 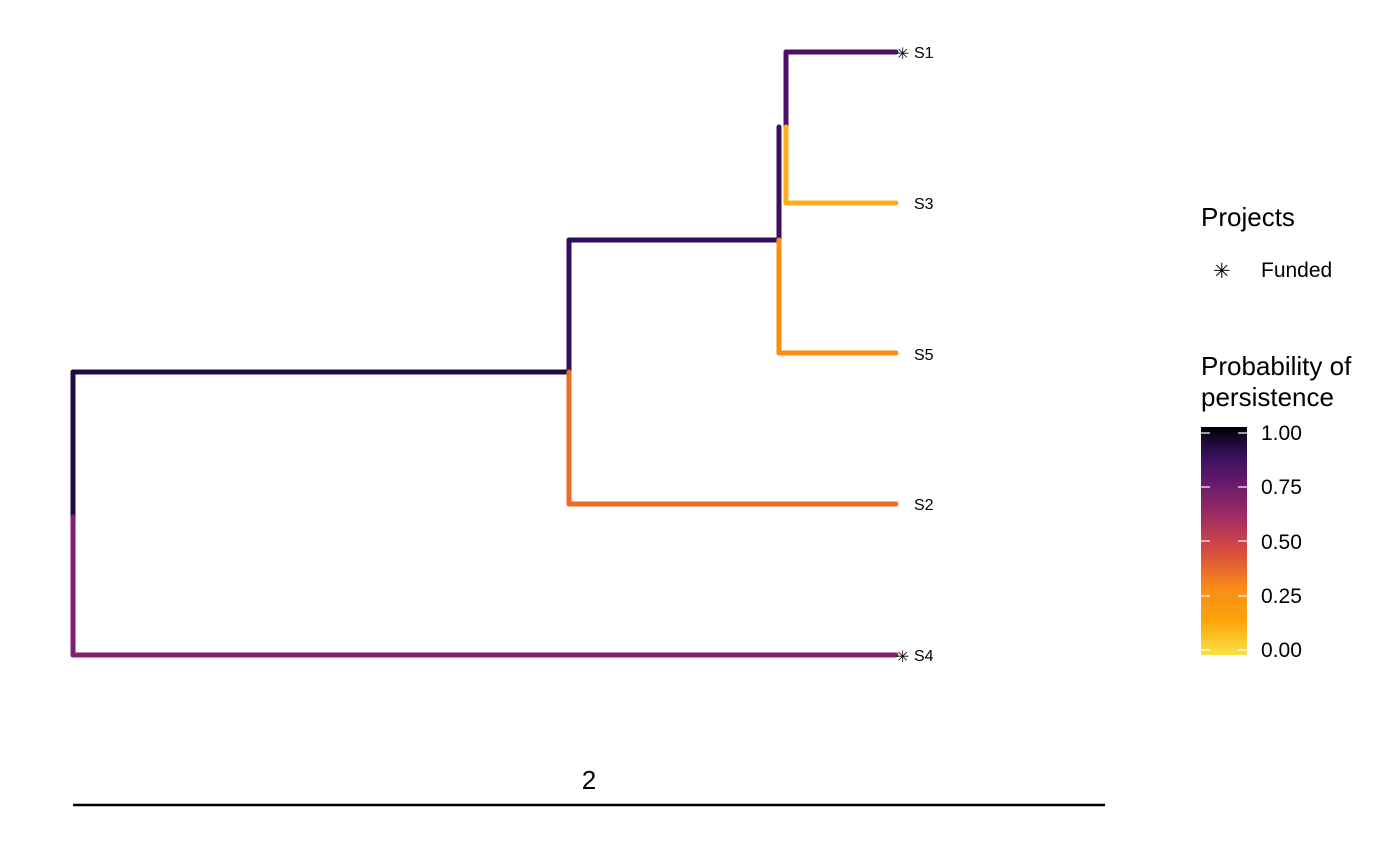 What do you see at coordinates (1281, 542) in the screenshot?
I see `colorbar-tick-label-0.50: 0.50` at bounding box center [1281, 542].